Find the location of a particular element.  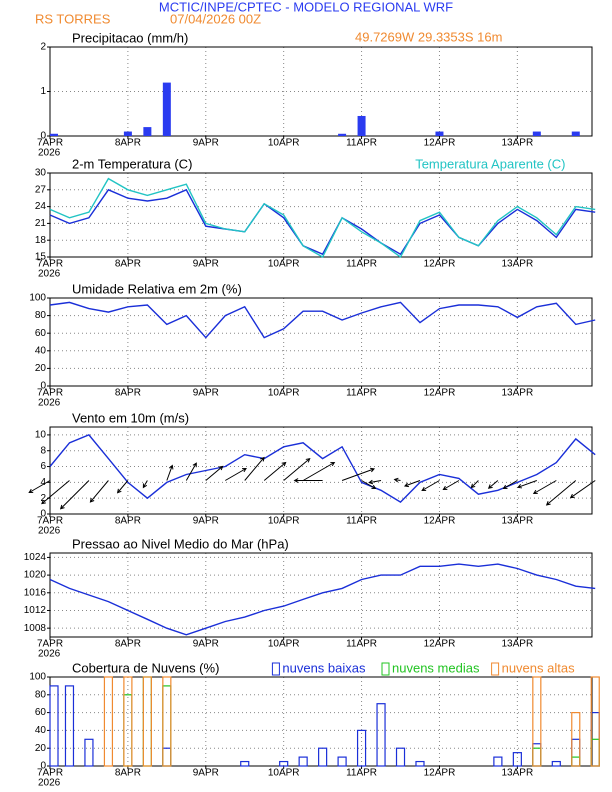

legend-label: Temperatura Aparente (C) is located at coordinates (490, 163).